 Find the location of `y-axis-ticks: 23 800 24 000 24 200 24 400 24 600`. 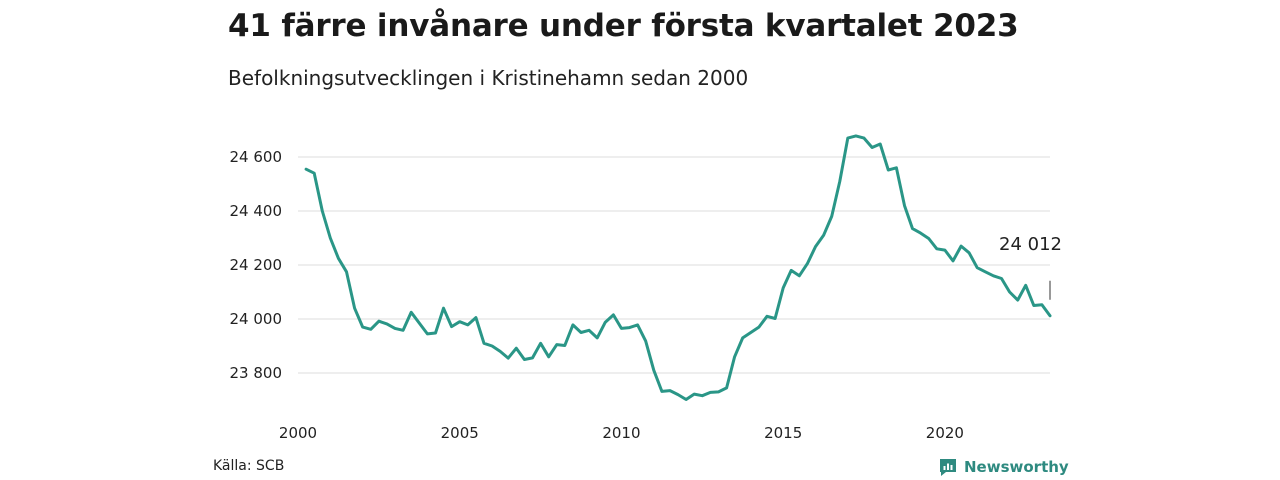

y-axis-ticks: 23 800 24 000 24 200 24 400 24 600 is located at coordinates (256, 265).